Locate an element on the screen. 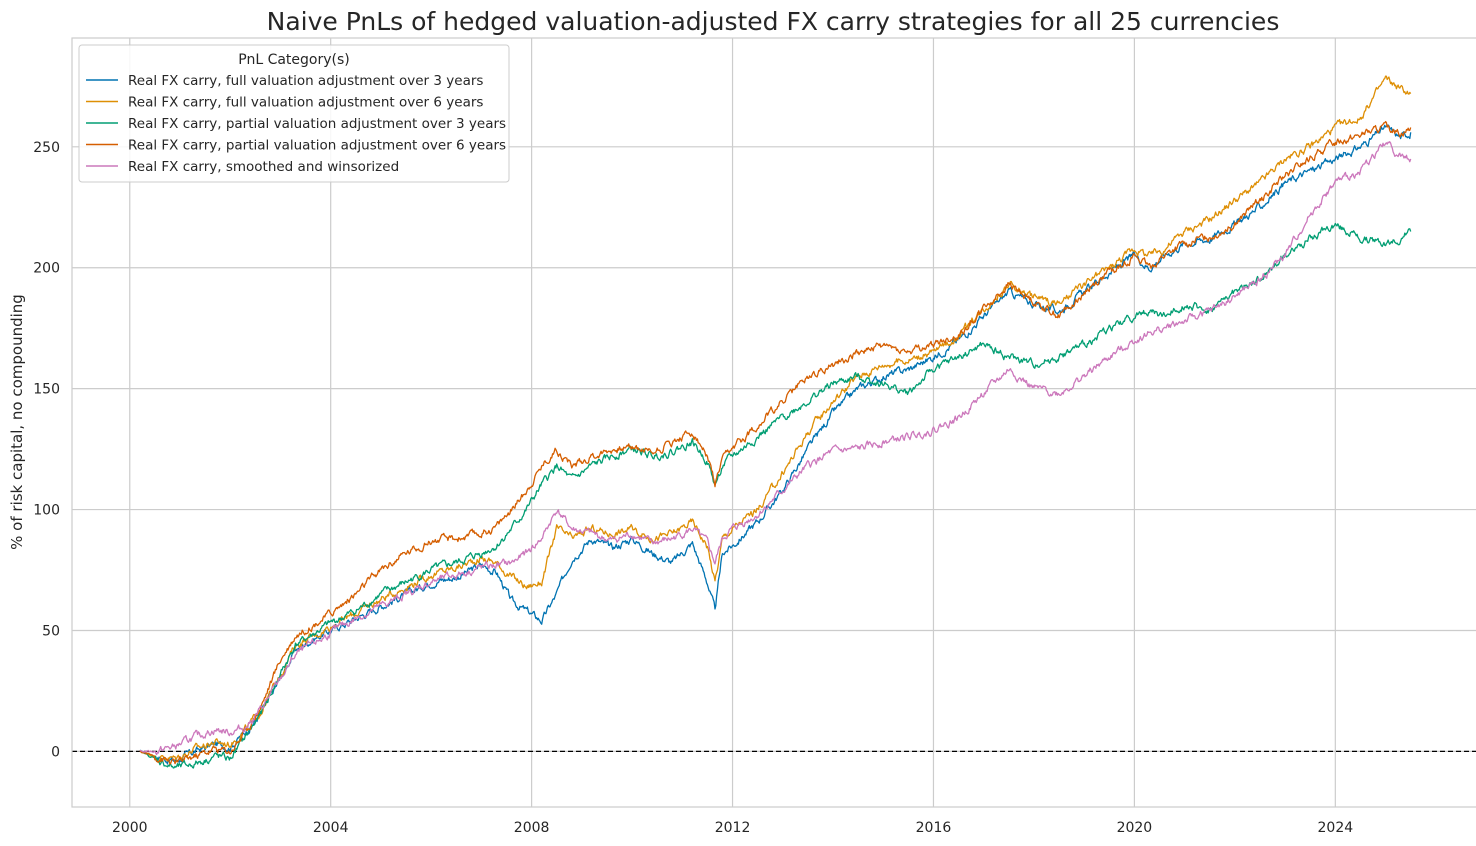 This screenshot has height=846, width=1476. y-tick-label: 250 is located at coordinates (46, 148).